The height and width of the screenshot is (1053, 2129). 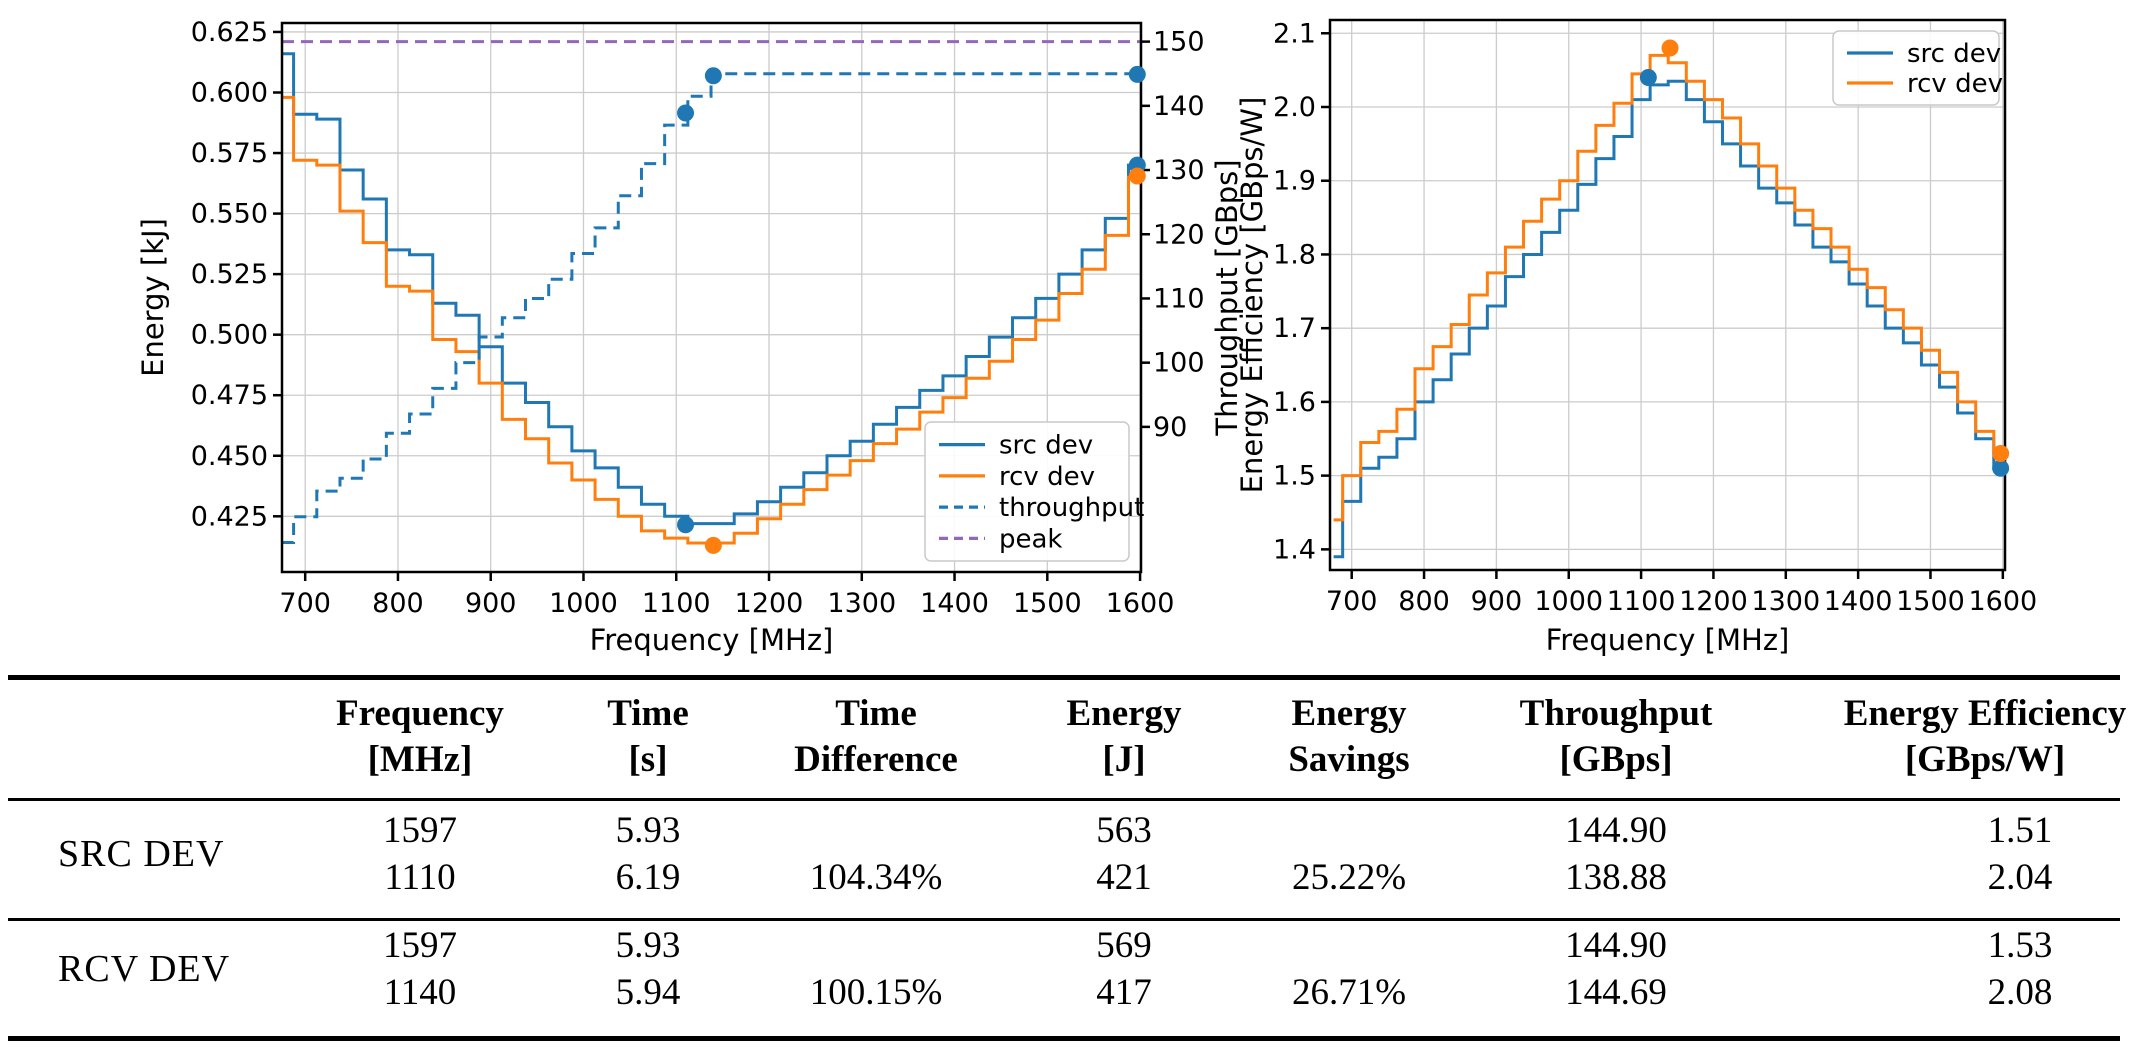 I want to click on x-tick-label: 1200, so click(x=769, y=603).